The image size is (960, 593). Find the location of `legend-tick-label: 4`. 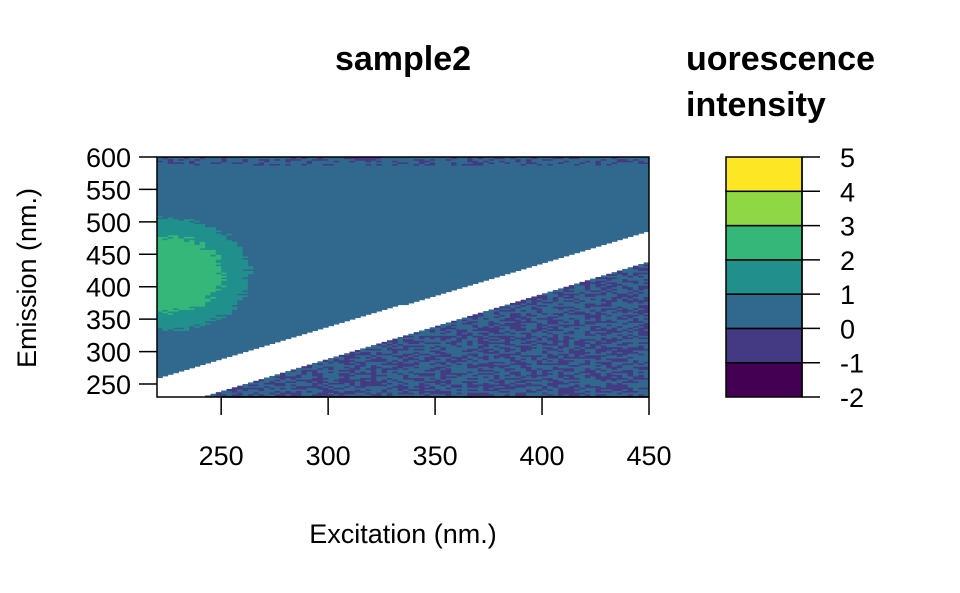

legend-tick-label: 4 is located at coordinates (847, 192).